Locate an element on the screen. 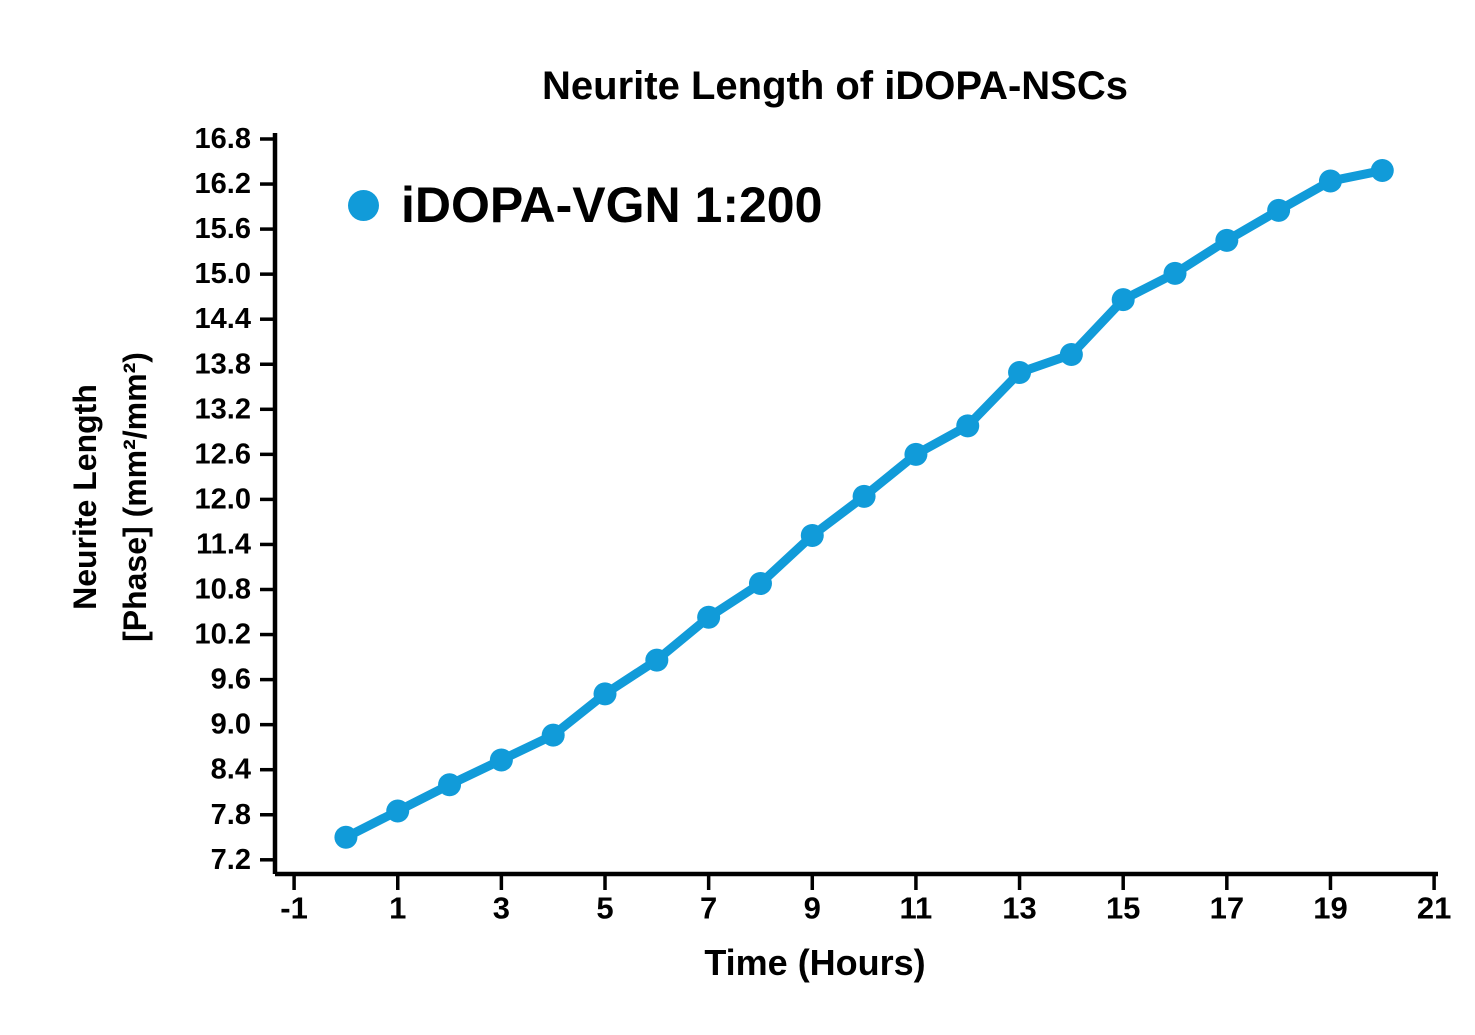 This screenshot has width=1475, height=1035. x-tick-label: 13 is located at coordinates (1019, 908).